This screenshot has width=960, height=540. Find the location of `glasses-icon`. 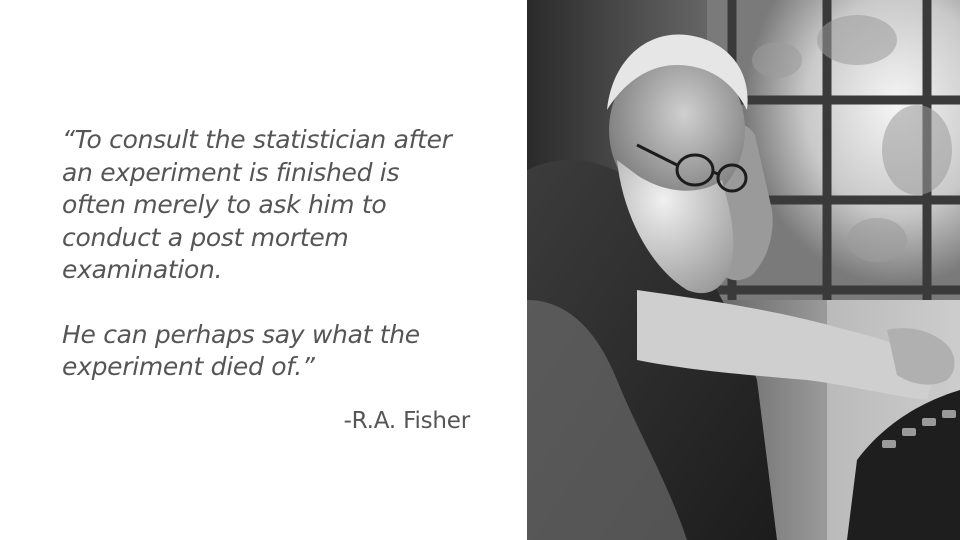

glasses-icon is located at coordinates (692, 168).